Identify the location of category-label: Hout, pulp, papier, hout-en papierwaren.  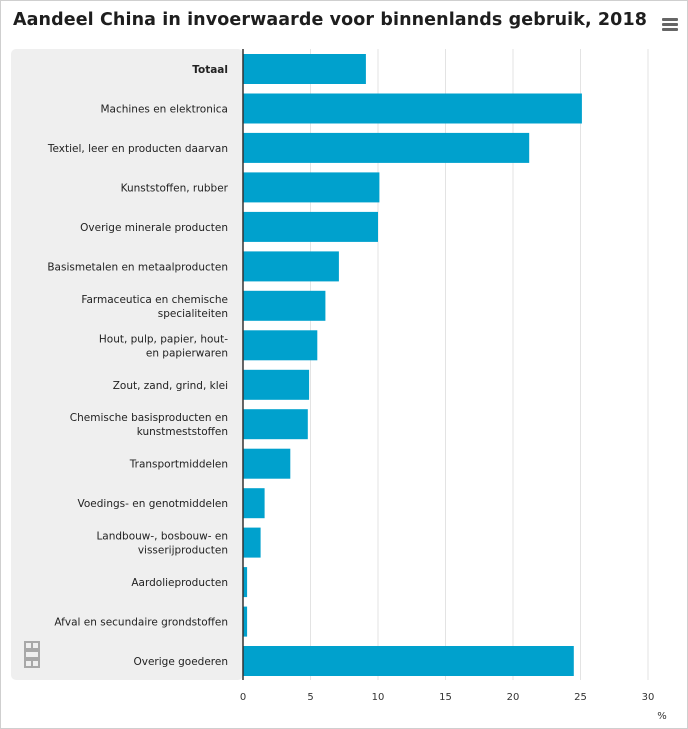
(163, 346).